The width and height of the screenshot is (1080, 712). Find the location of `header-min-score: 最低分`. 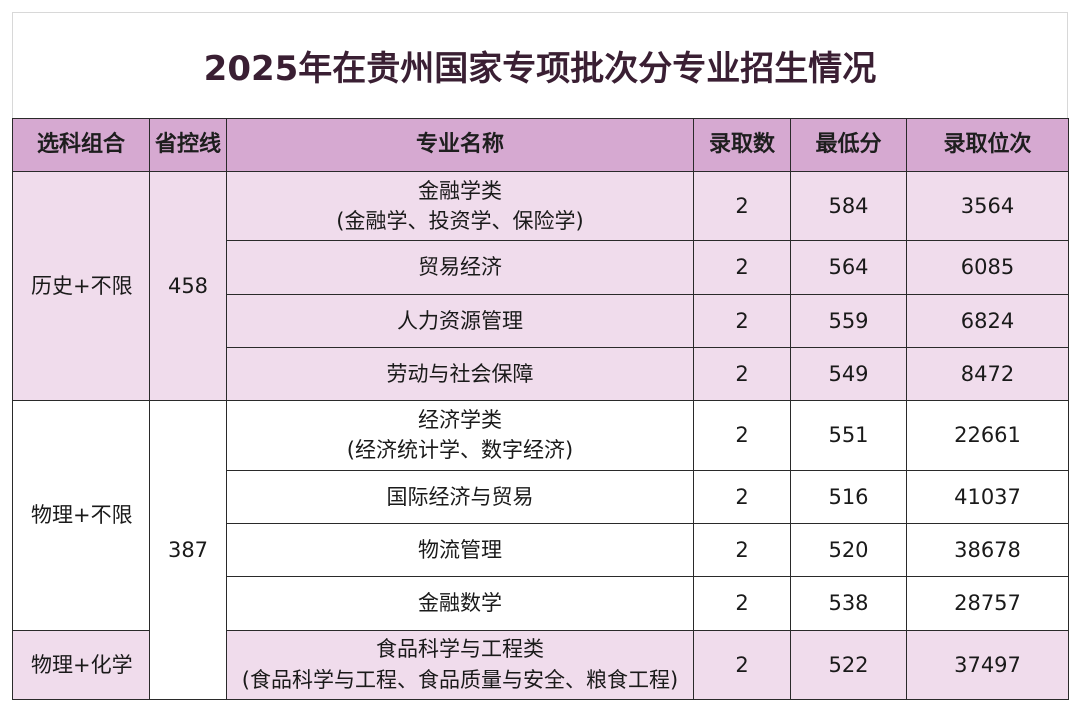

header-min-score: 最低分 is located at coordinates (848, 145).